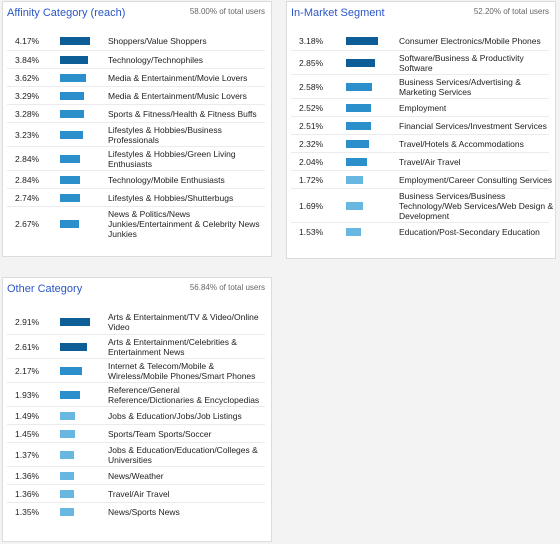  I want to click on row-percentage: 1.93%, so click(27, 395).